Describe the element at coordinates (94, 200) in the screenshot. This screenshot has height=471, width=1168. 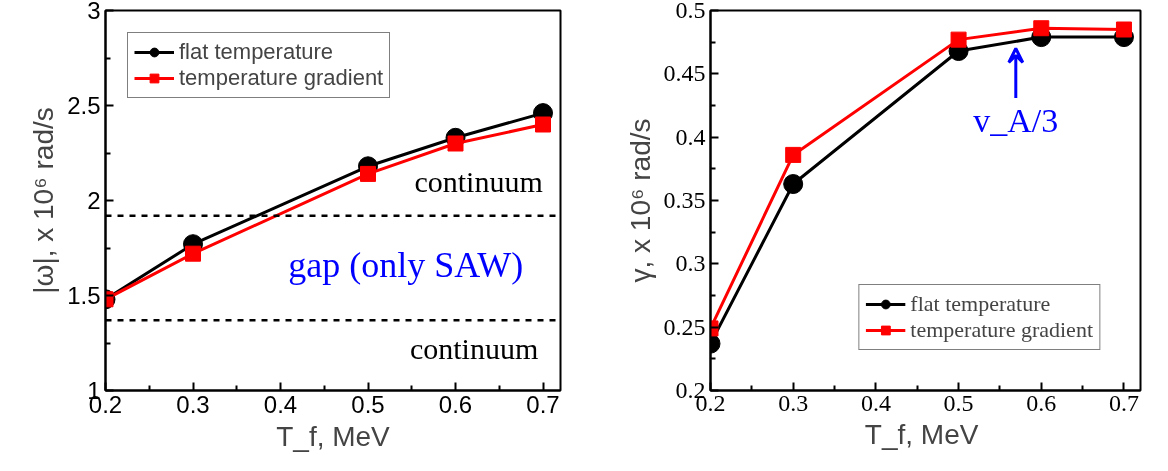
I see `y-tick-label: 2` at that location.